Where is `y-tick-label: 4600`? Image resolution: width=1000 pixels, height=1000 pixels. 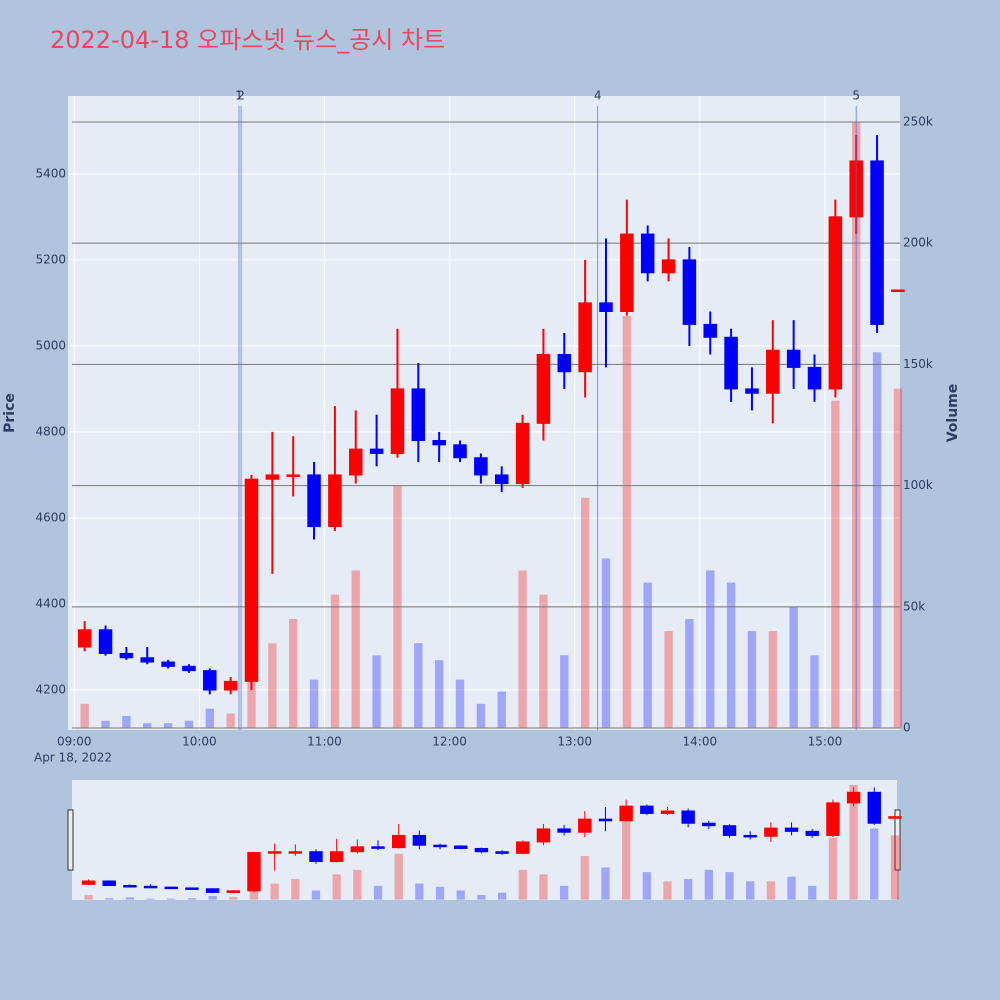 y-tick-label: 4600 is located at coordinates (50, 517).